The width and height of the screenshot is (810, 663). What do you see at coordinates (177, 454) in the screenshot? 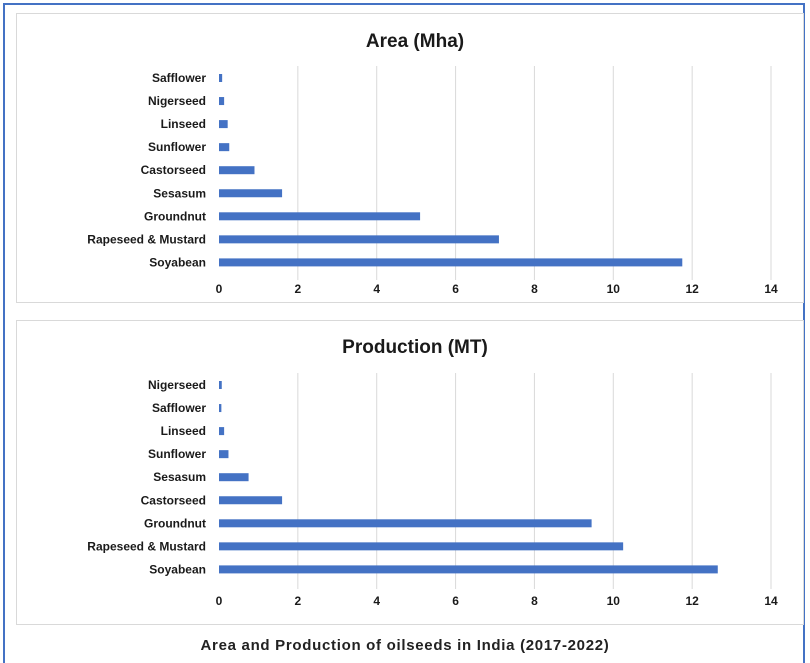
I see `production-category-label: Sunflower` at bounding box center [177, 454].